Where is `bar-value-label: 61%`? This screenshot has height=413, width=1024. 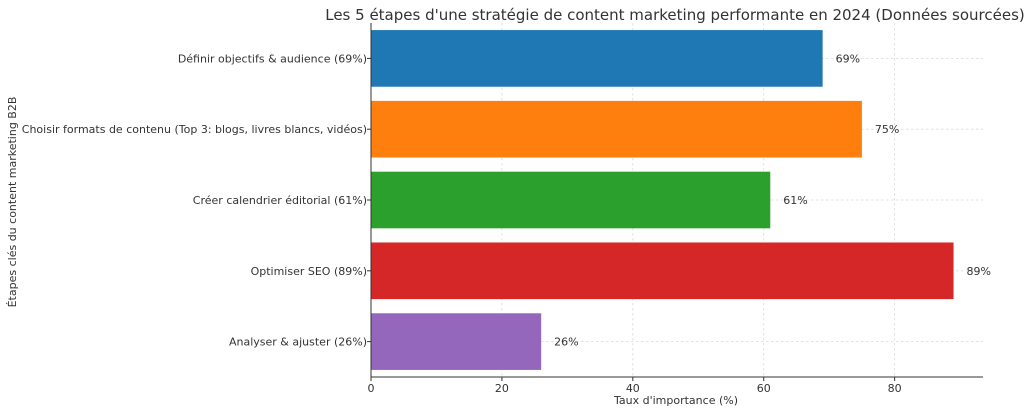
bar-value-label: 61% is located at coordinates (795, 200).